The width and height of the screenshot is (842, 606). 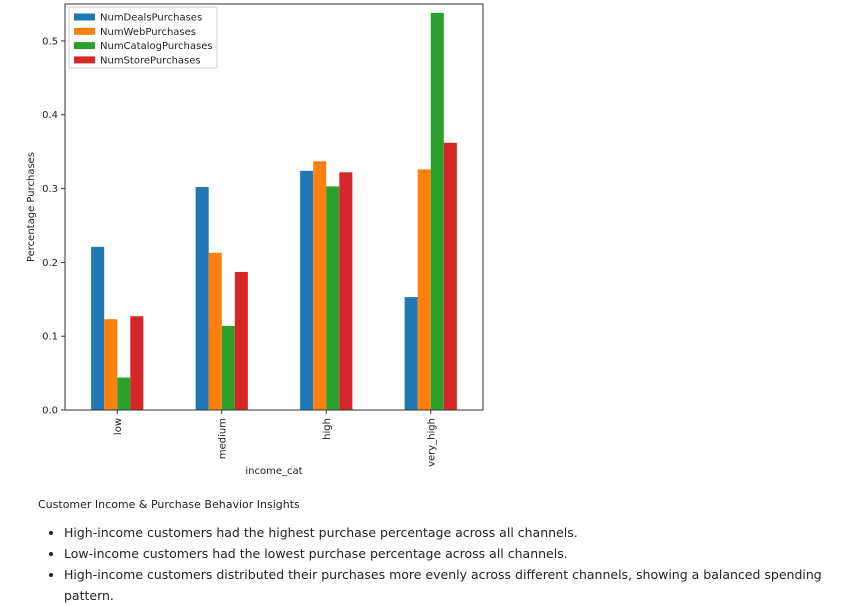 What do you see at coordinates (53, 226) in the screenshot?
I see `y-axis: 0.0 0.1 0.2 0.3 0.4 0.5` at bounding box center [53, 226].